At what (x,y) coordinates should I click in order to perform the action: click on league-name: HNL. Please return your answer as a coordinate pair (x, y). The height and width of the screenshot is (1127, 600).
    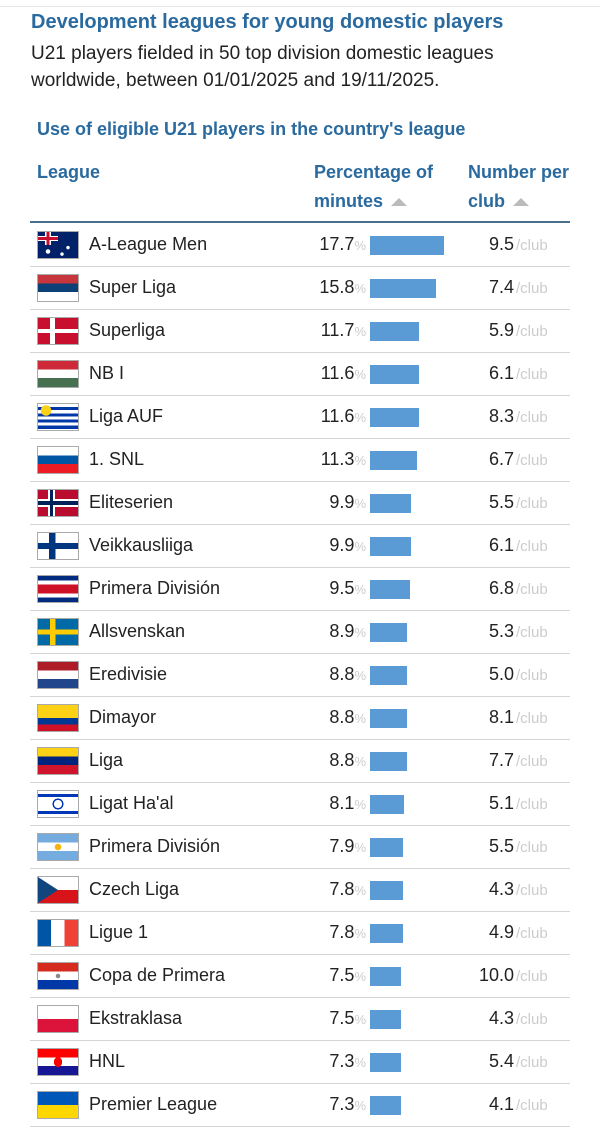
    Looking at the image, I should click on (107, 1061).